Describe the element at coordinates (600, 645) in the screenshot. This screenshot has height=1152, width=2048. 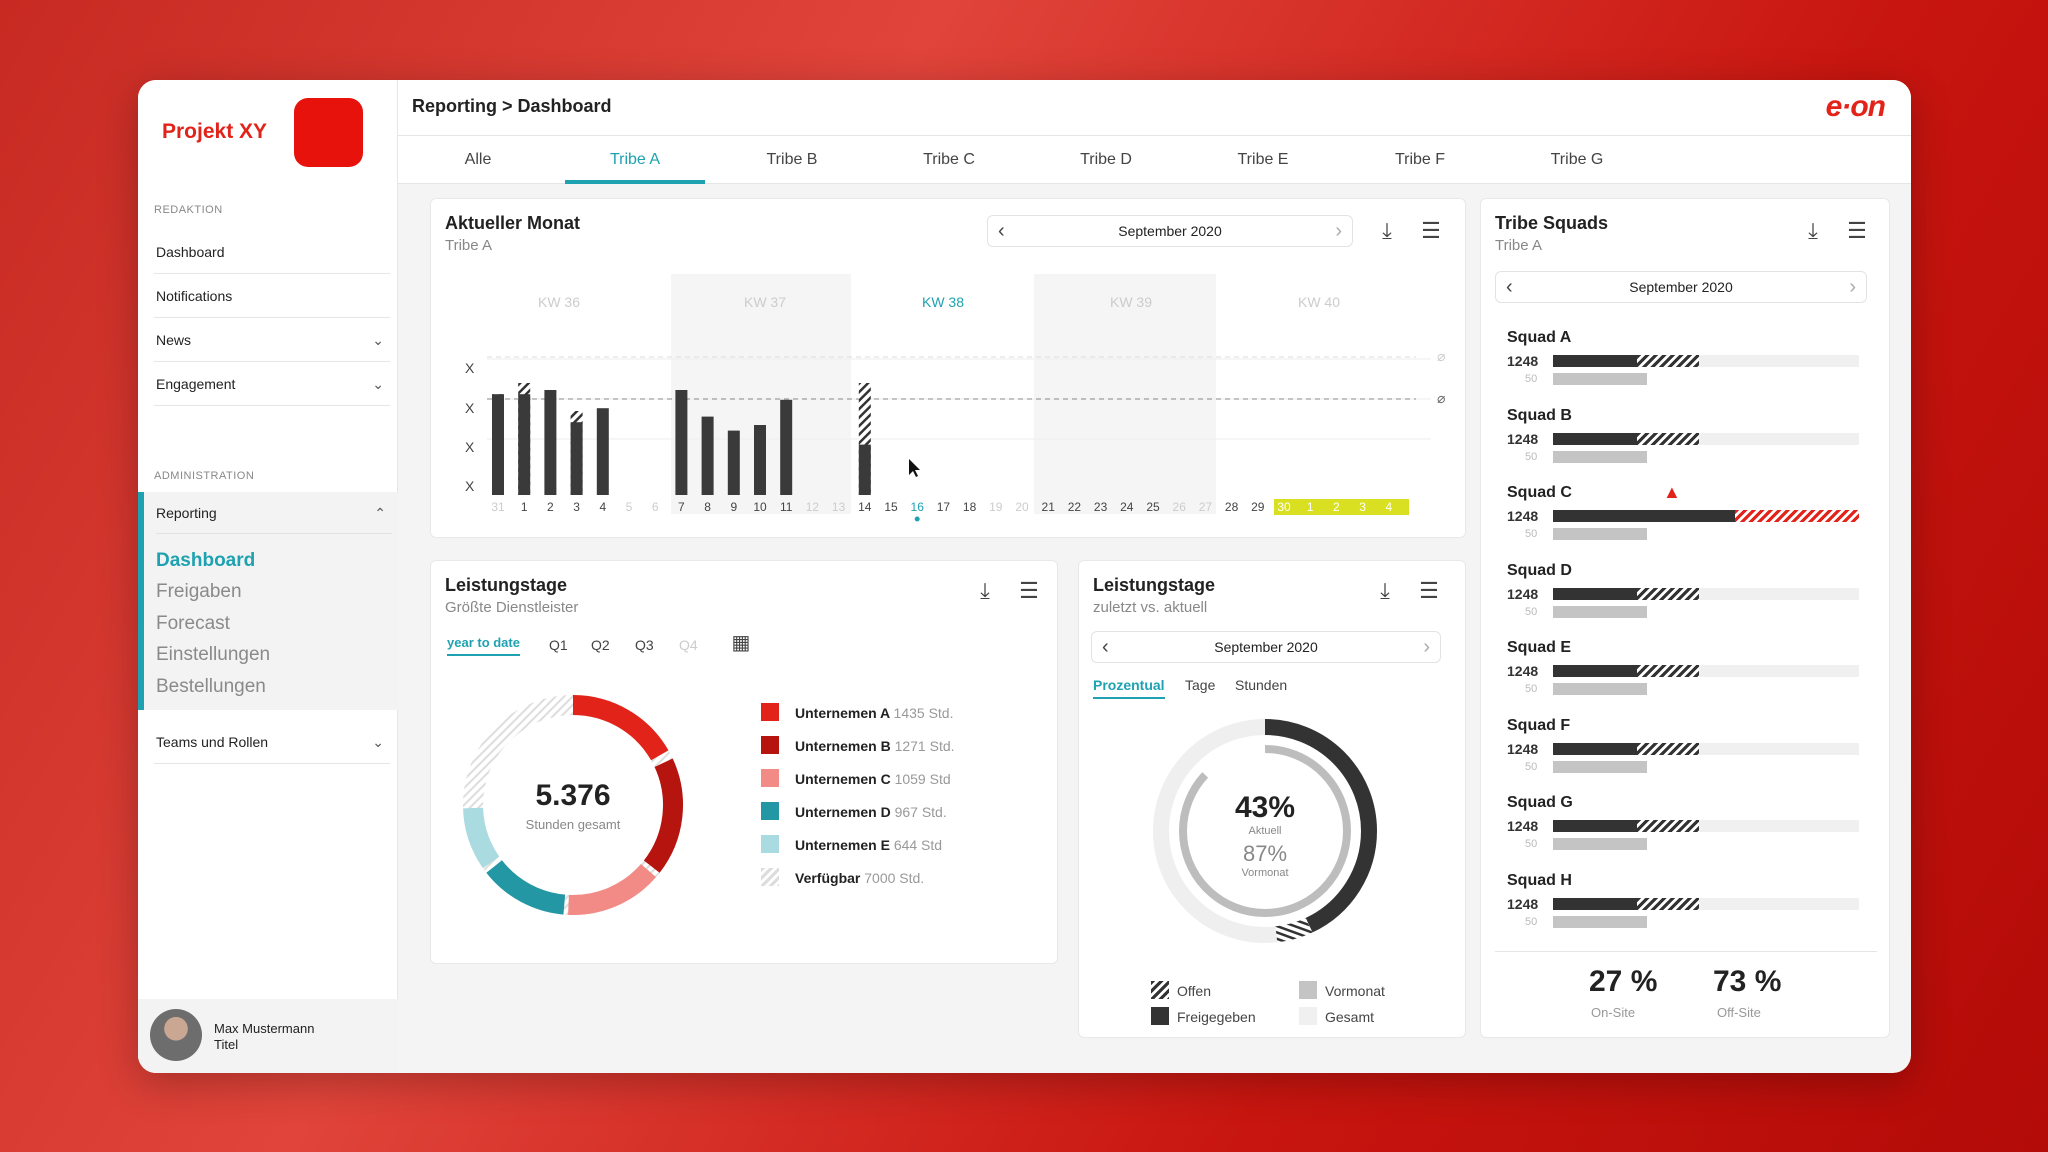
I see `period-q2: Q2` at that location.